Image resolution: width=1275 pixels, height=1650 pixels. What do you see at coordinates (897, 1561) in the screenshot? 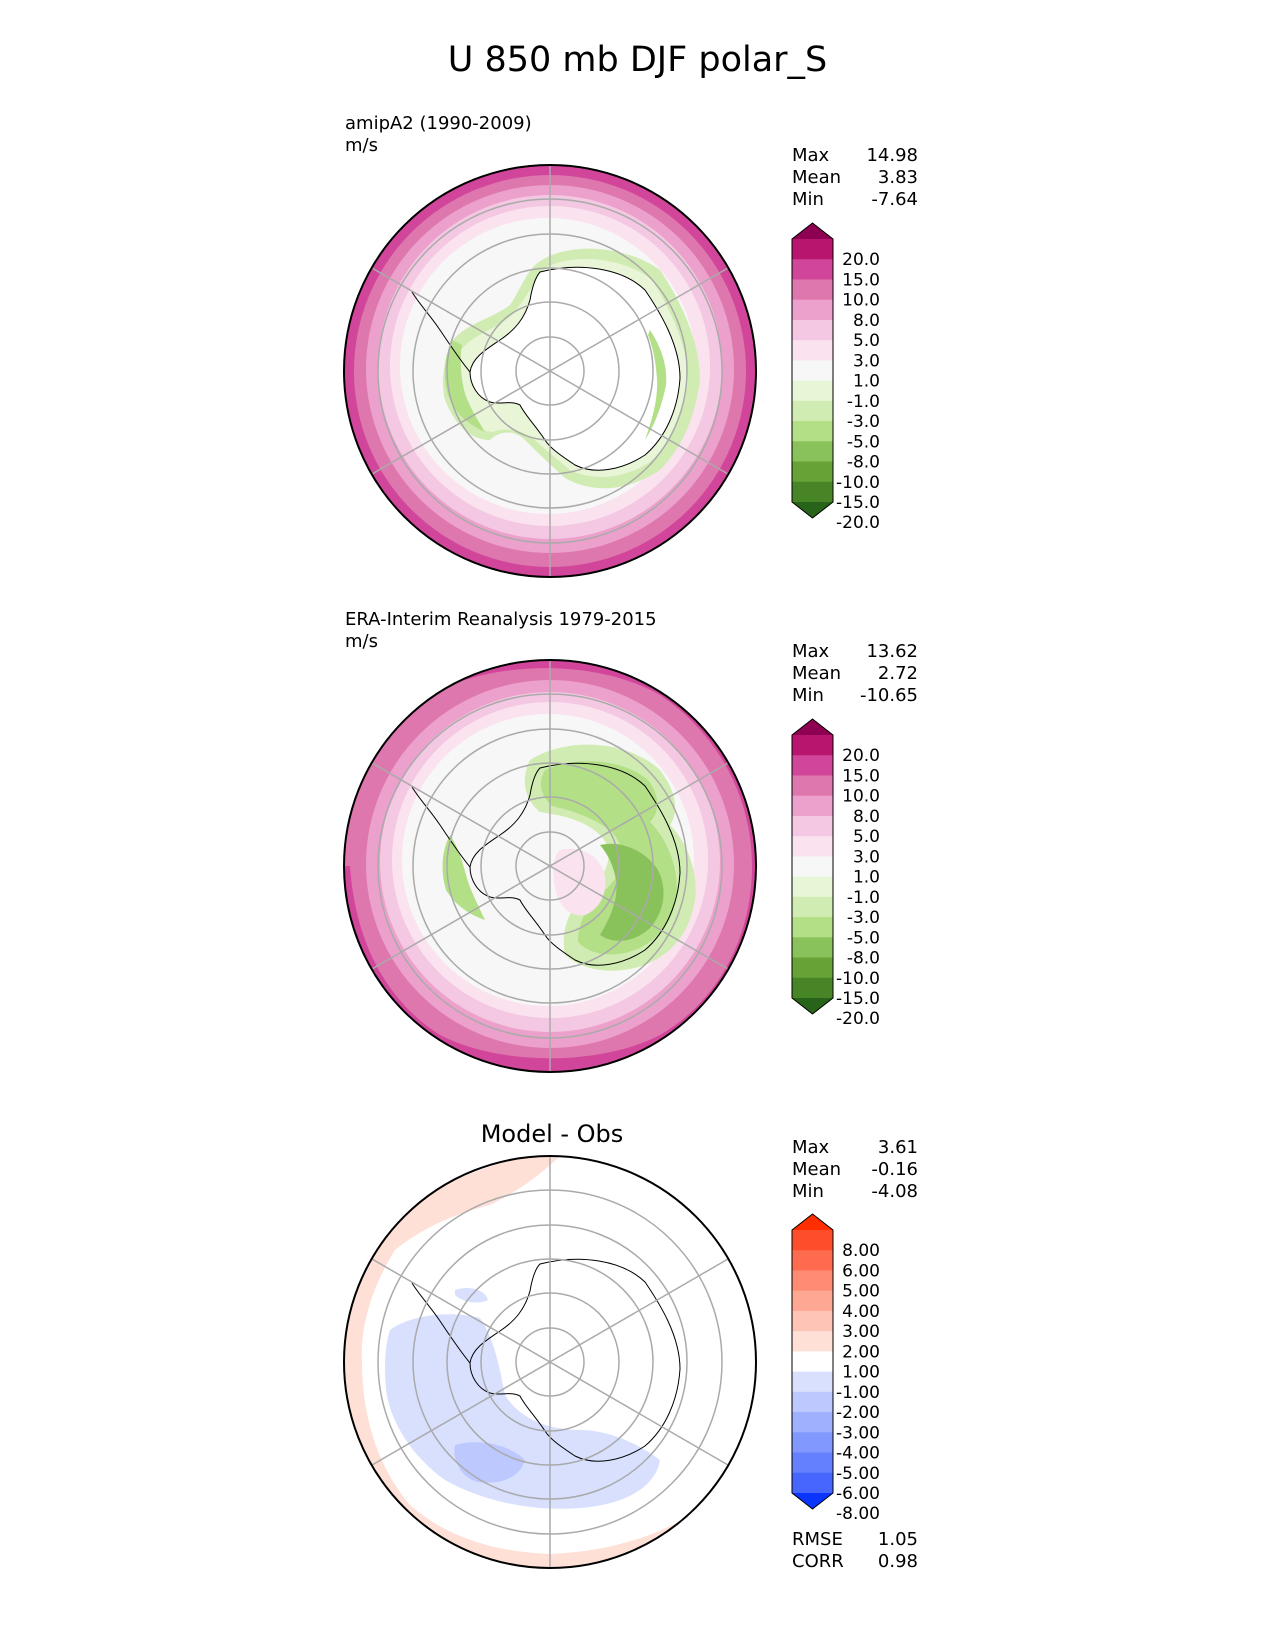
I see `stat-value: 0.98` at bounding box center [897, 1561].